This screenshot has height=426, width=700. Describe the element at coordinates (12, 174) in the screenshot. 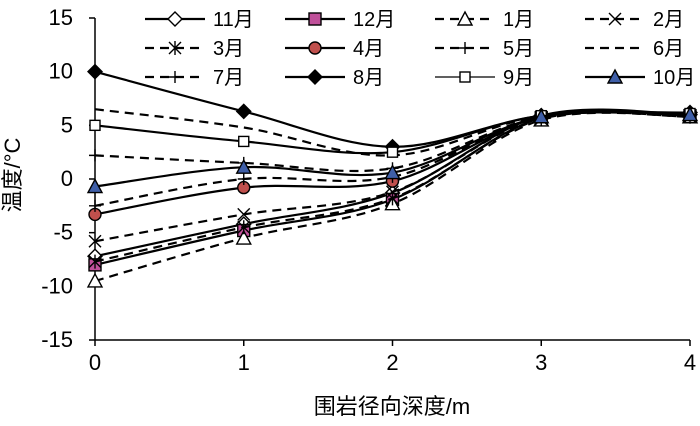

I see `y-axis-title: 温度/°C` at that location.